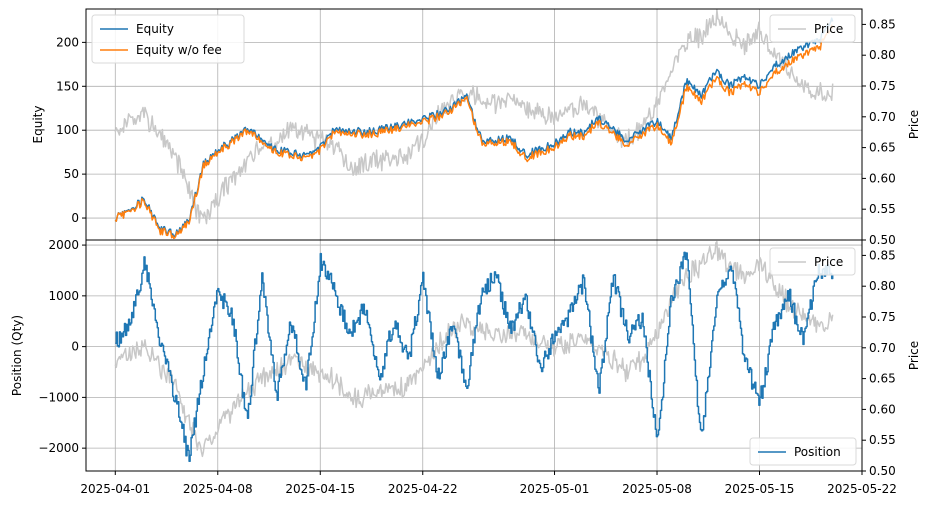 This screenshot has height=505, width=931. What do you see at coordinates (17, 355) in the screenshot?
I see `y-axis-label: Position (Qty)` at bounding box center [17, 355].